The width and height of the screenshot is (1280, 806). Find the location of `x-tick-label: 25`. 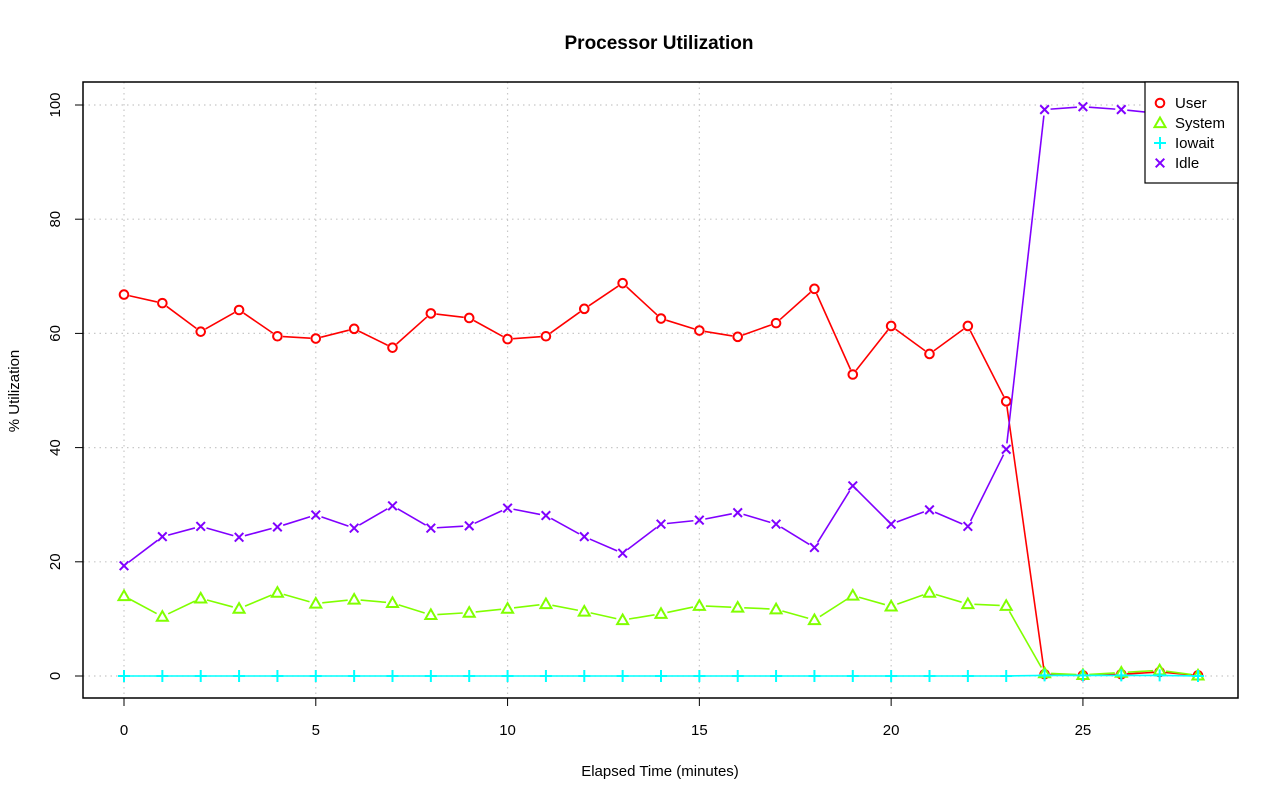

x-tick-label: 25 is located at coordinates (1083, 730).